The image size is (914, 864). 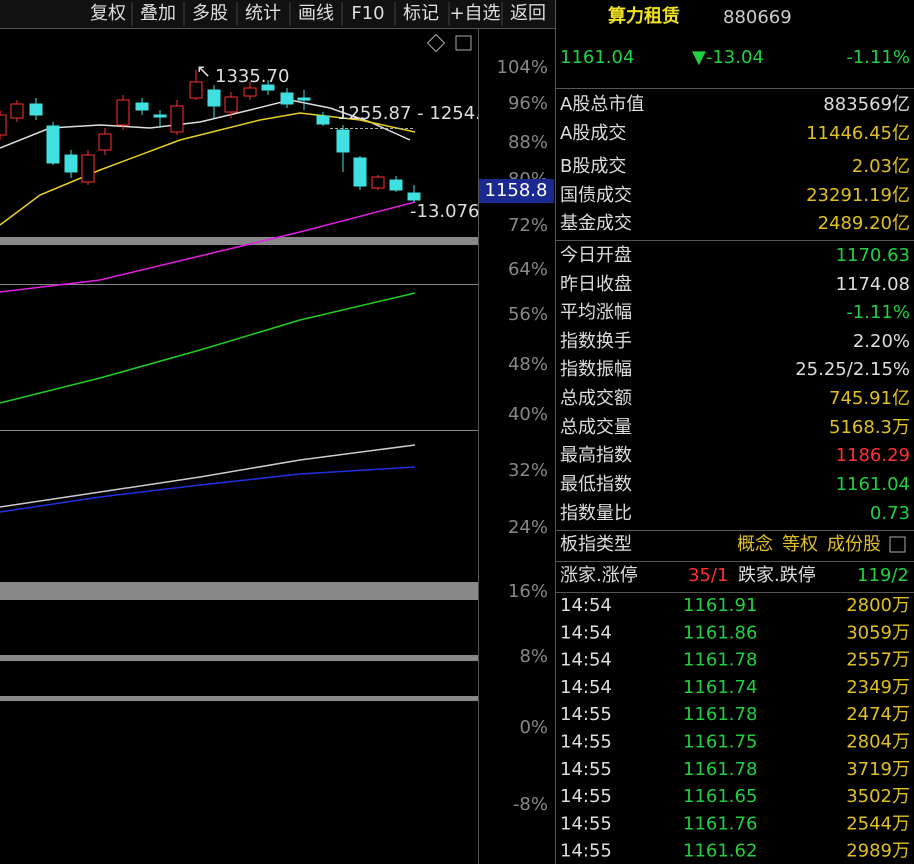 What do you see at coordinates (878, 687) in the screenshot?
I see `trade-volume: 2349万` at bounding box center [878, 687].